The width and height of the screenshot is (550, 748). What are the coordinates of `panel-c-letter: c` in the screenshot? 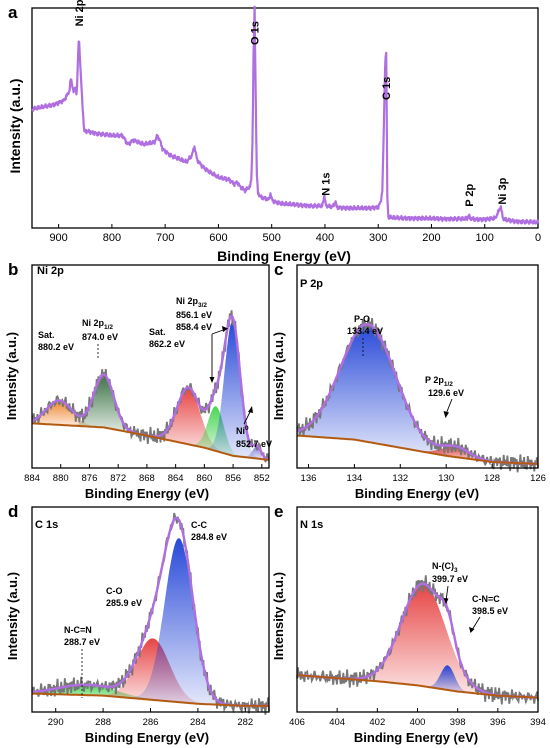 It's located at (278, 269).